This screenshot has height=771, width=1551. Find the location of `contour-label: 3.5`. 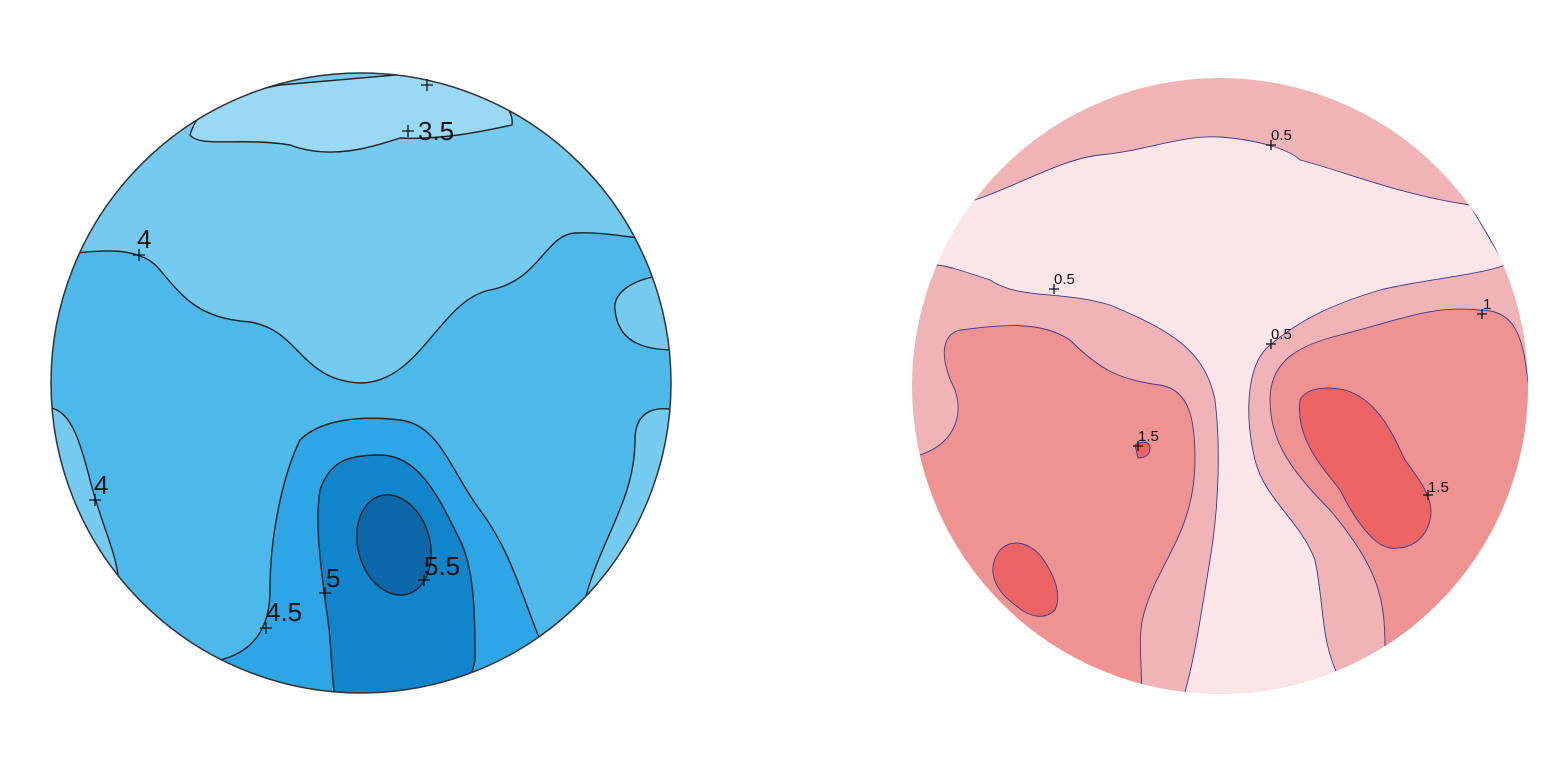

contour-label: 3.5 is located at coordinates (436, 131).